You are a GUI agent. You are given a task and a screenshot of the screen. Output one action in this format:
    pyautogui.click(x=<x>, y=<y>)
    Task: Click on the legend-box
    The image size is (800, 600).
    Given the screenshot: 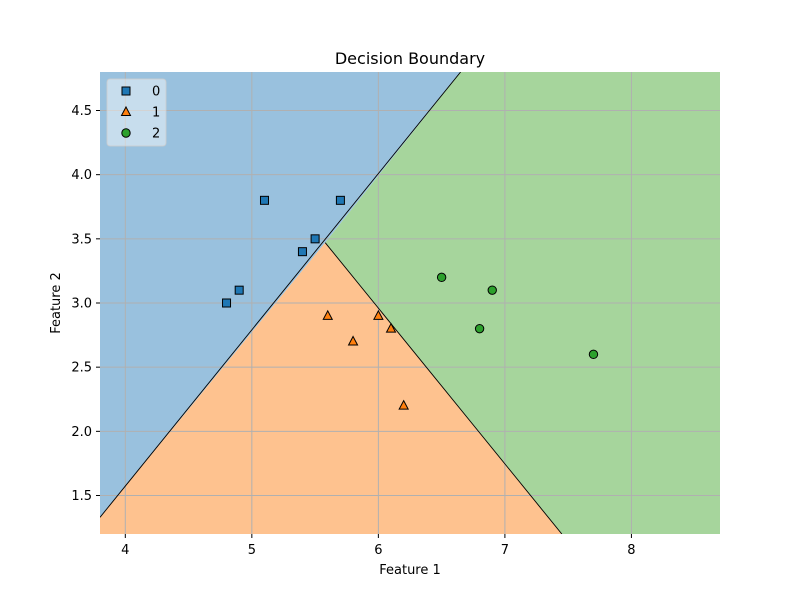 What is the action you would take?
    pyautogui.click(x=136, y=112)
    